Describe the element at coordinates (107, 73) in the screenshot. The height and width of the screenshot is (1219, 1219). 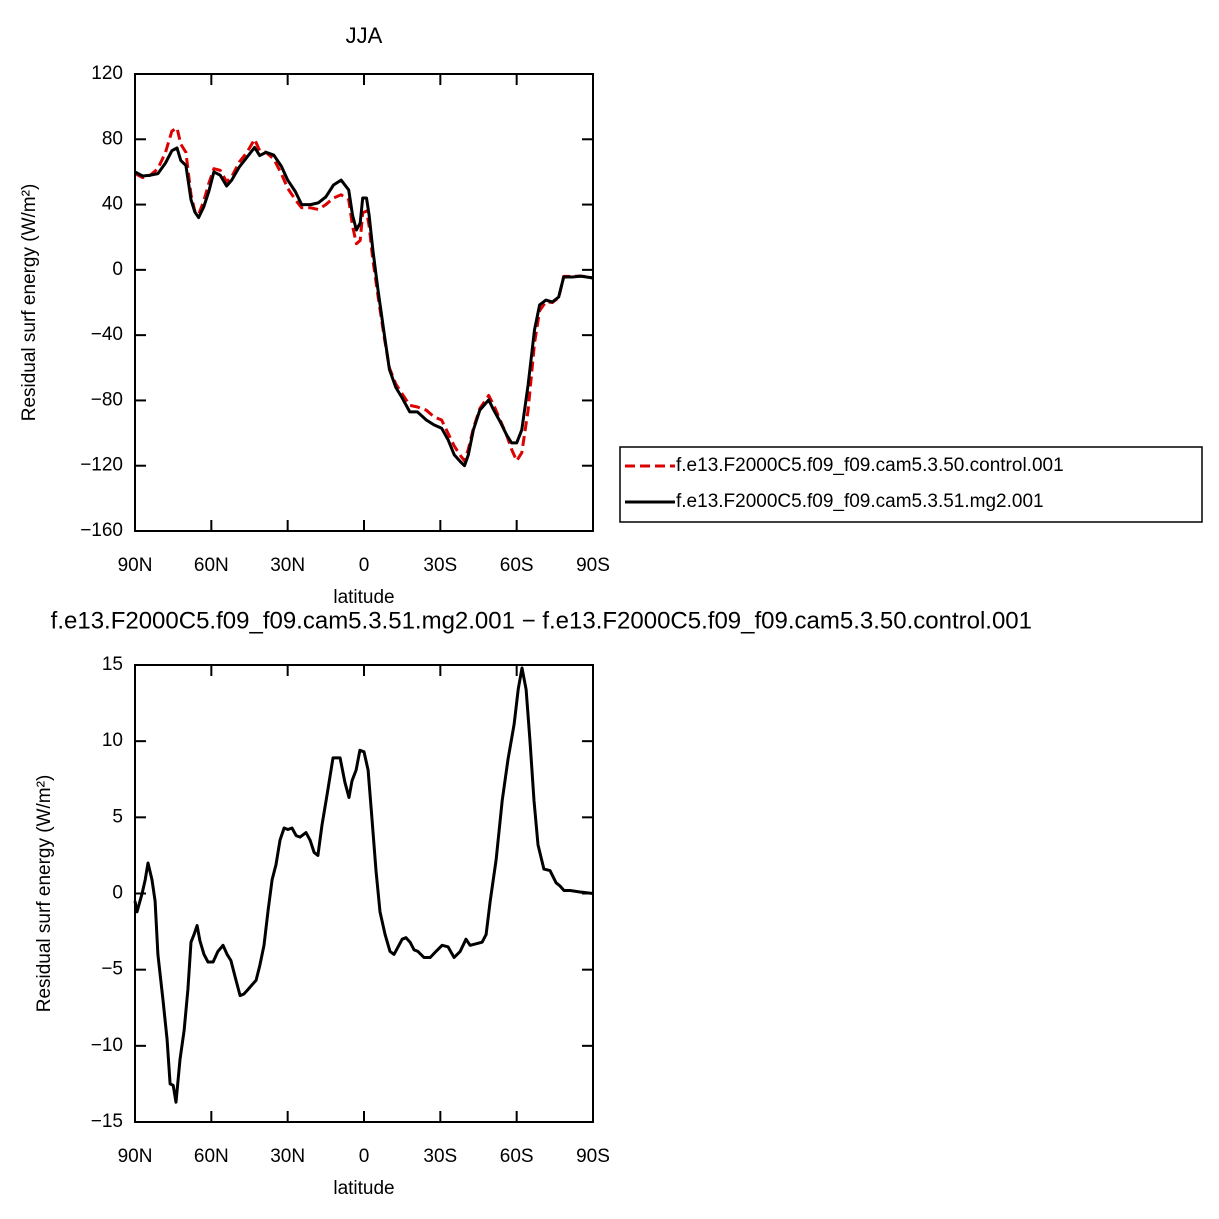
I see `y-tick-label: 120` at that location.